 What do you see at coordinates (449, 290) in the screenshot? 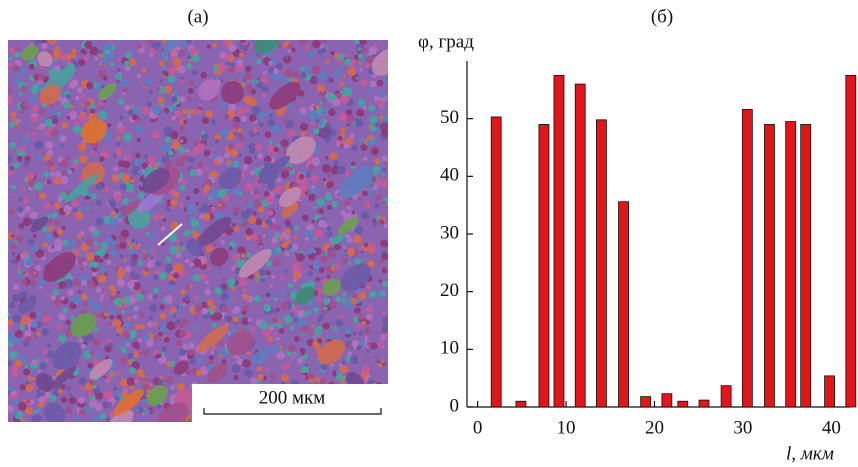
I see `y-tick-label: 20` at bounding box center [449, 290].